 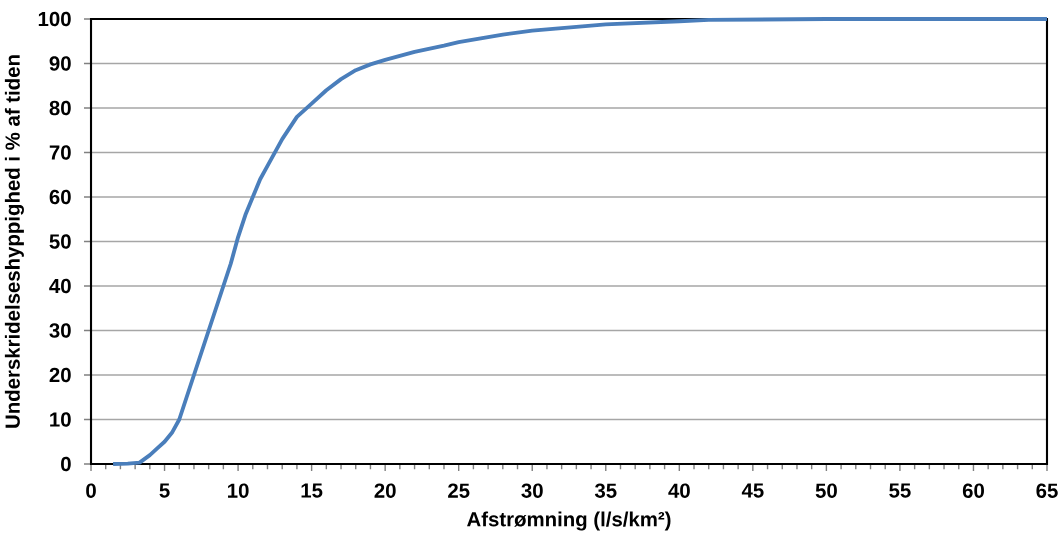 What do you see at coordinates (60, 241) in the screenshot?
I see `y-tick-label: 50` at bounding box center [60, 241].